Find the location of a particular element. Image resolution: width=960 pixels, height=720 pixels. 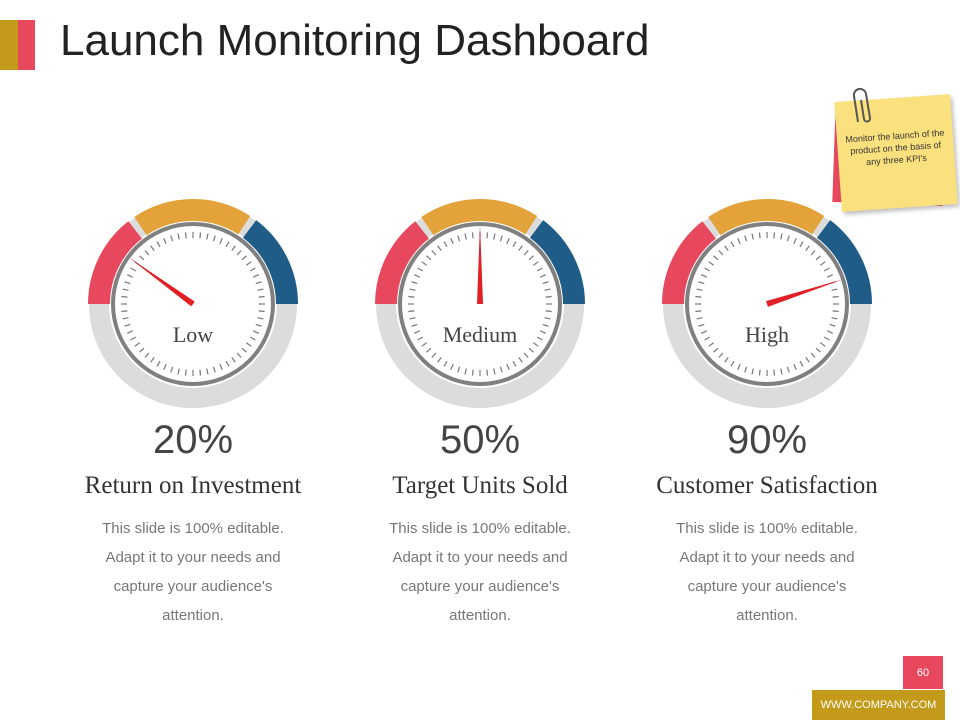

value-label: 20% is located at coordinates (193, 440).